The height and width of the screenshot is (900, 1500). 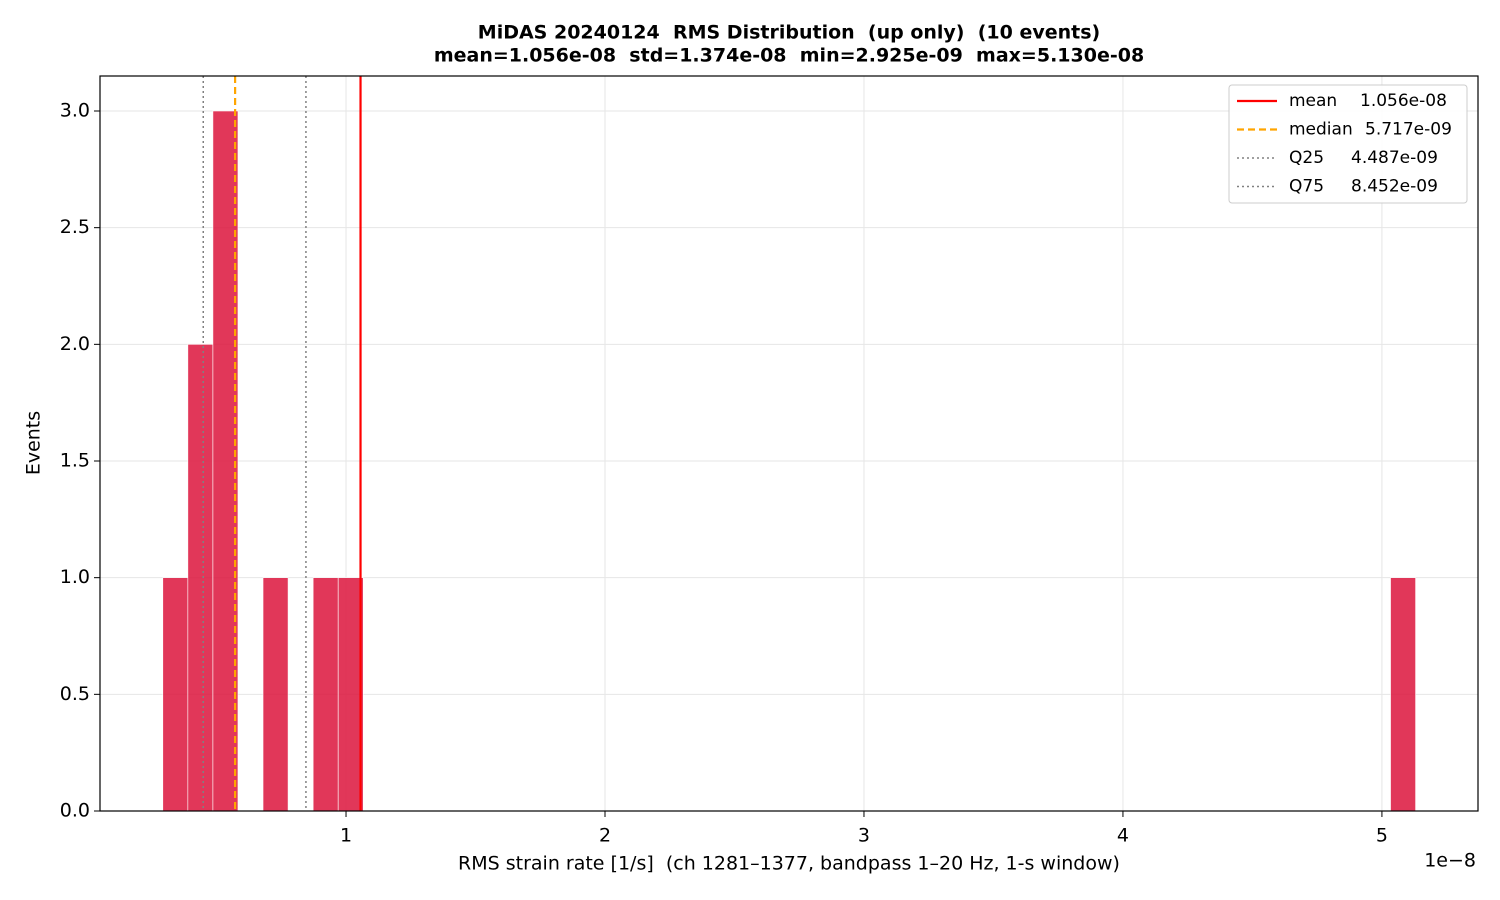 I want to click on legend-value: 8.452e-09, so click(x=1394, y=187).